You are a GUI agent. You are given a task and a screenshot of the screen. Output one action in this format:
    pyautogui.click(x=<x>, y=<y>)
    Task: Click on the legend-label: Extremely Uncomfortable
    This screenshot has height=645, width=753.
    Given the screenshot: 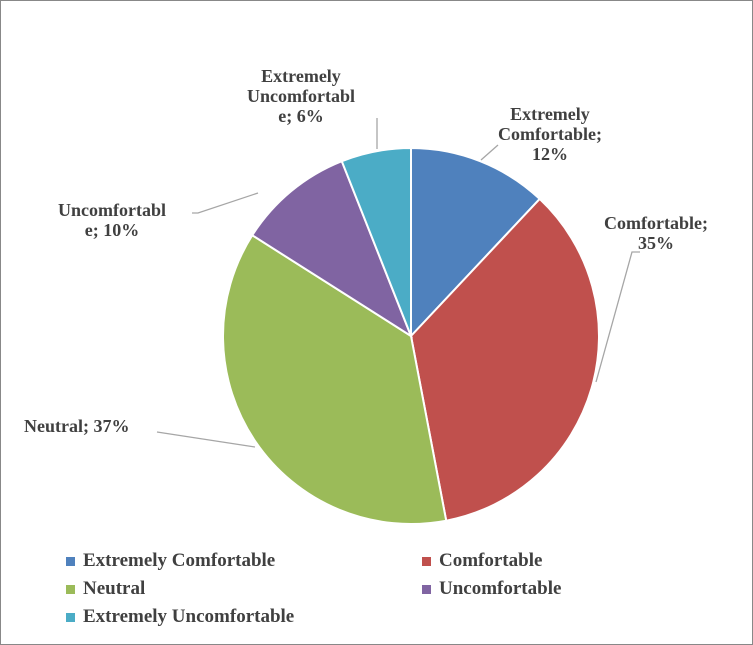 What is the action you would take?
    pyautogui.click(x=189, y=616)
    